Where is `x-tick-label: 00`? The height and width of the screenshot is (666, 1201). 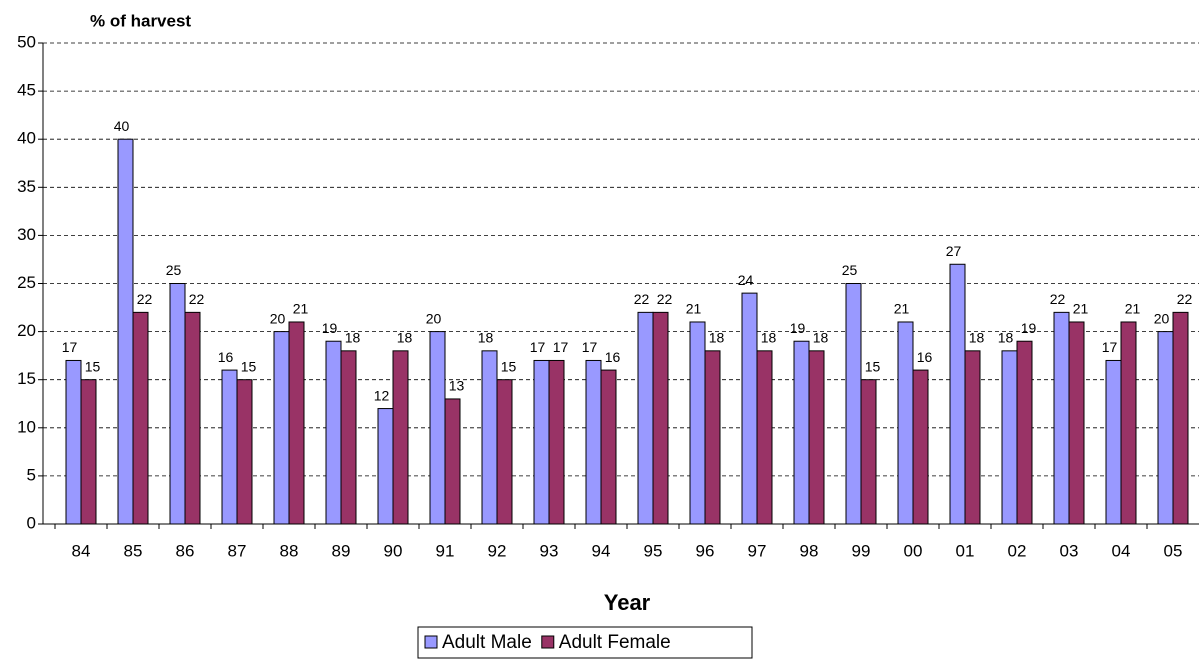
x-tick-label: 00 is located at coordinates (913, 550).